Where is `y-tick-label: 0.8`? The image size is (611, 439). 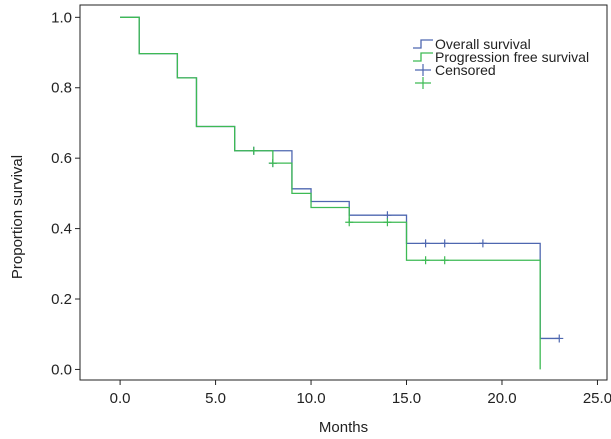 y-tick-label: 0.8 is located at coordinates (61, 88).